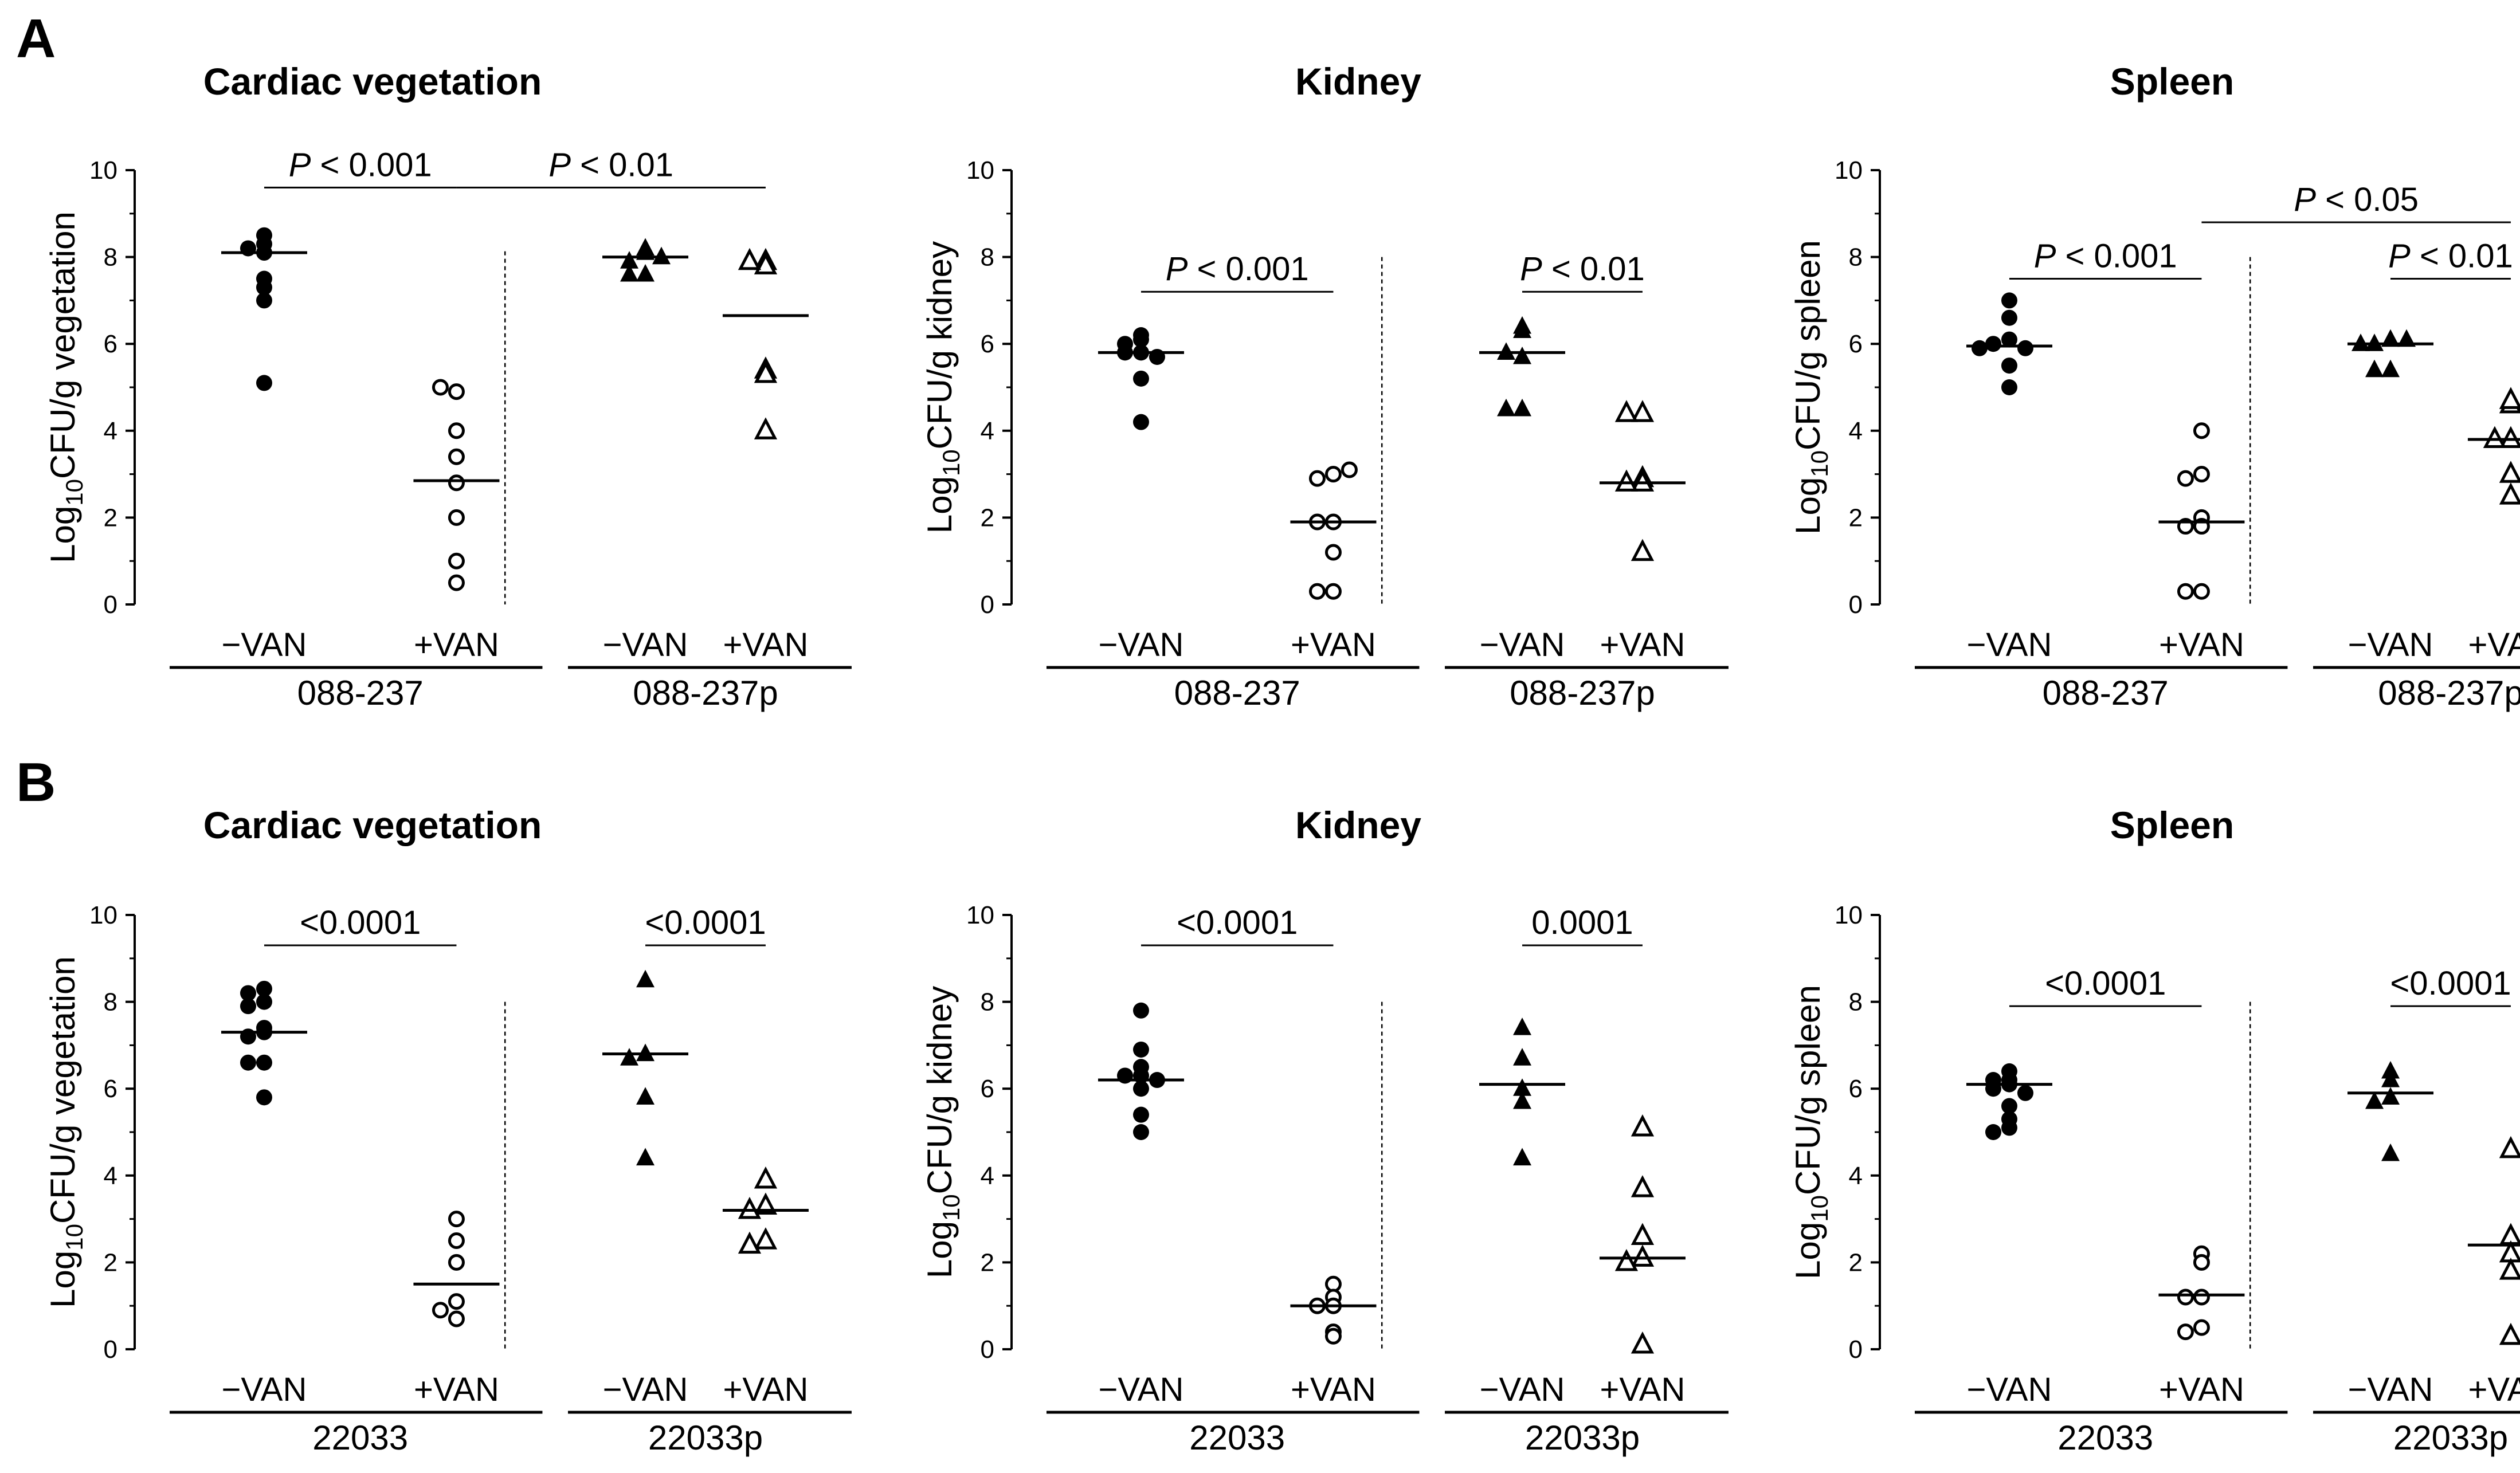  I want to click on panel-letter-a: A, so click(36, 38).